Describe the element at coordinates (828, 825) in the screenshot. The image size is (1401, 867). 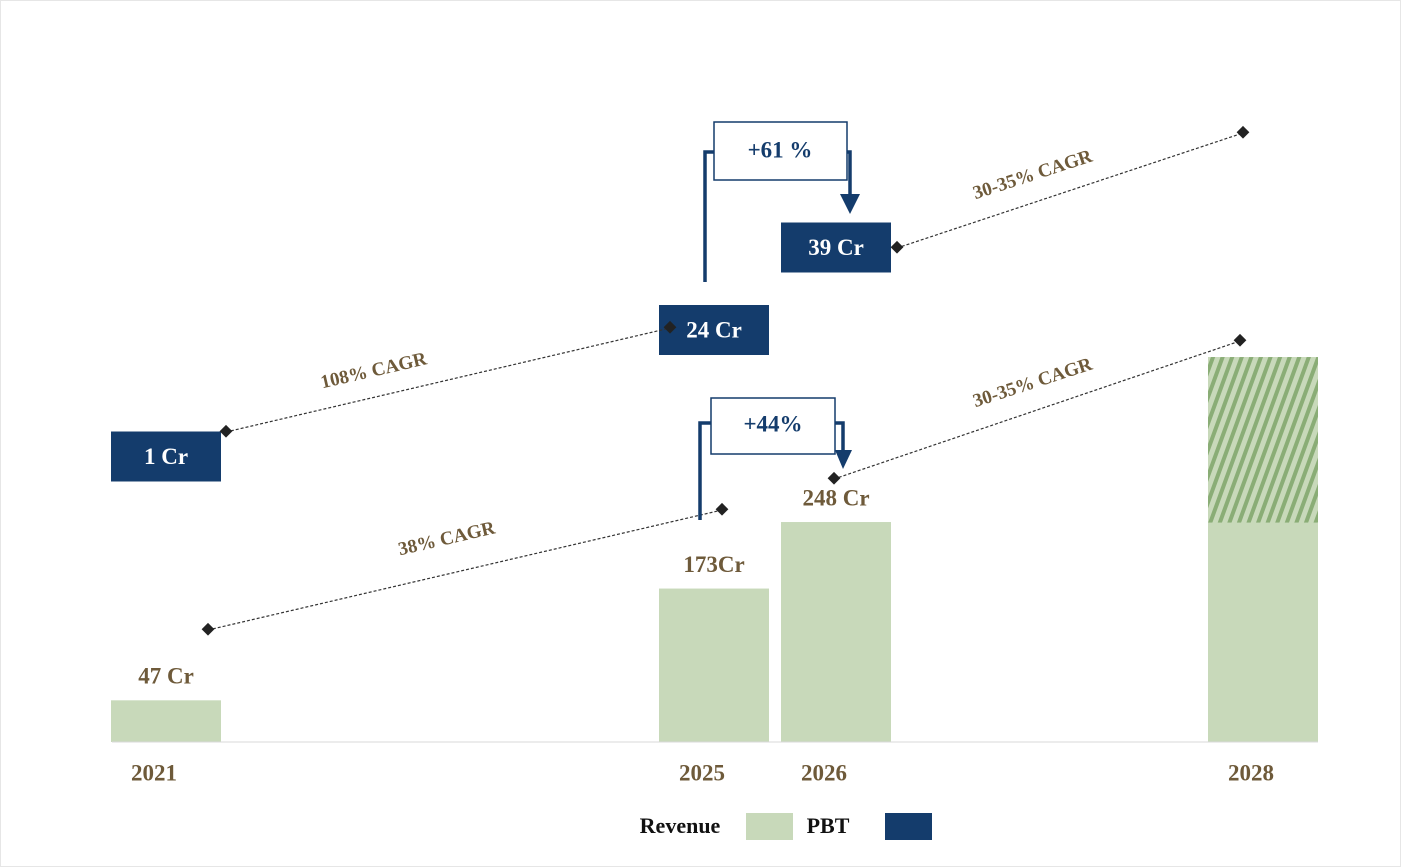
I see `legend-label: PBT` at that location.